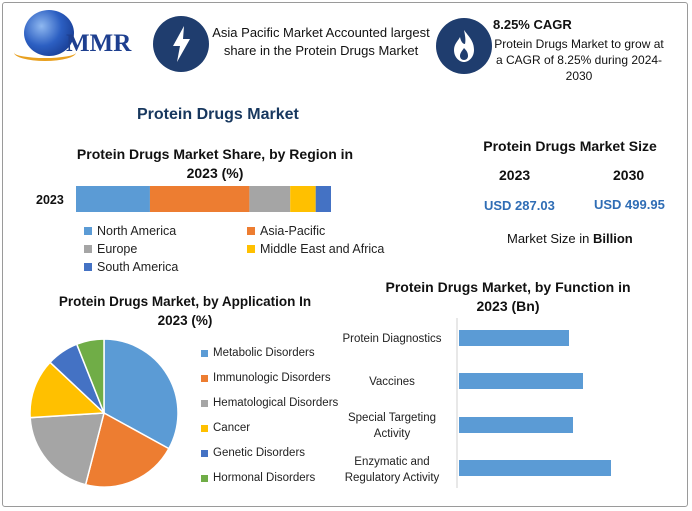 Image resolution: width=692 pixels, height=511 pixels. I want to click on market-size-unit-bold: Billion, so click(612, 238).